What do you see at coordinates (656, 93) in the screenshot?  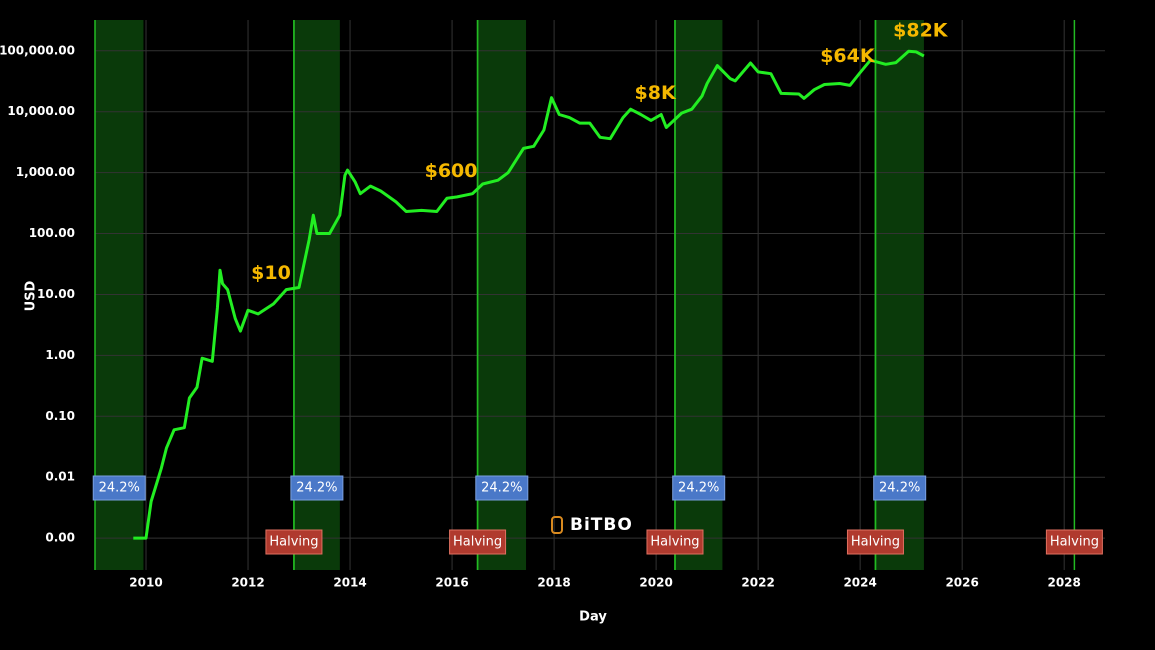 I see `price-annotation: $8K` at bounding box center [656, 93].